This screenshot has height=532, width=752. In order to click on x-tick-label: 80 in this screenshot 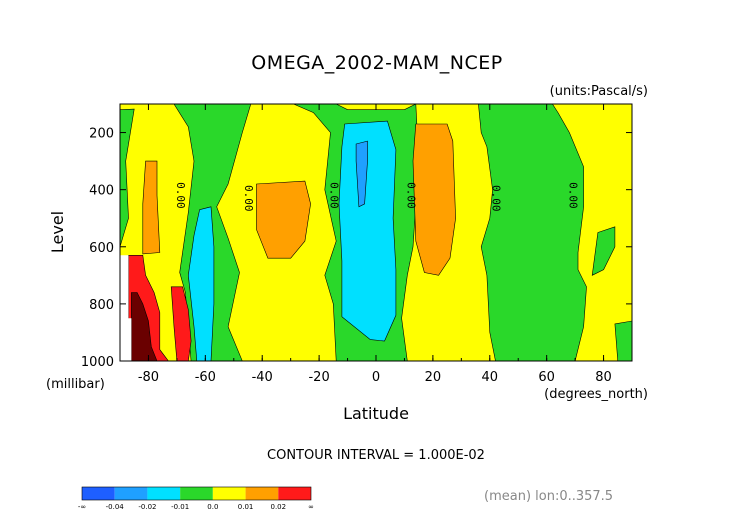, I will do `click(603, 377)`.